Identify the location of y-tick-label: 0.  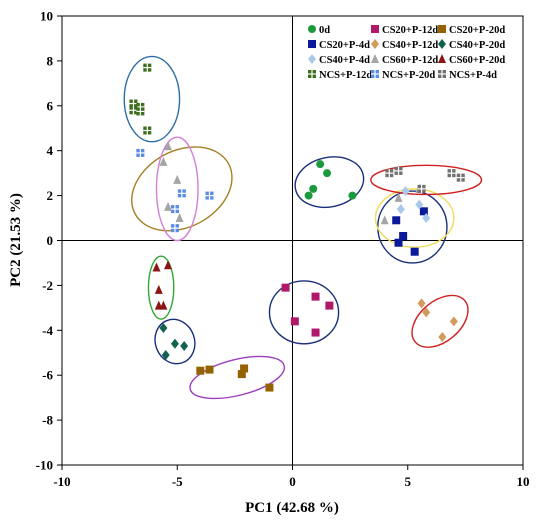
(50, 240).